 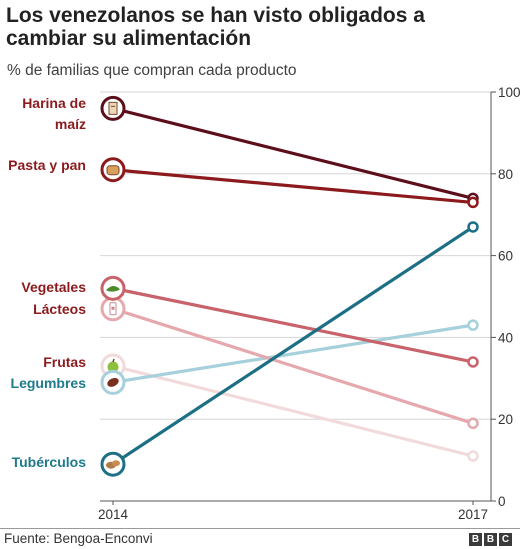 What do you see at coordinates (64, 362) in the screenshot?
I see `series-label: Frutas` at bounding box center [64, 362].